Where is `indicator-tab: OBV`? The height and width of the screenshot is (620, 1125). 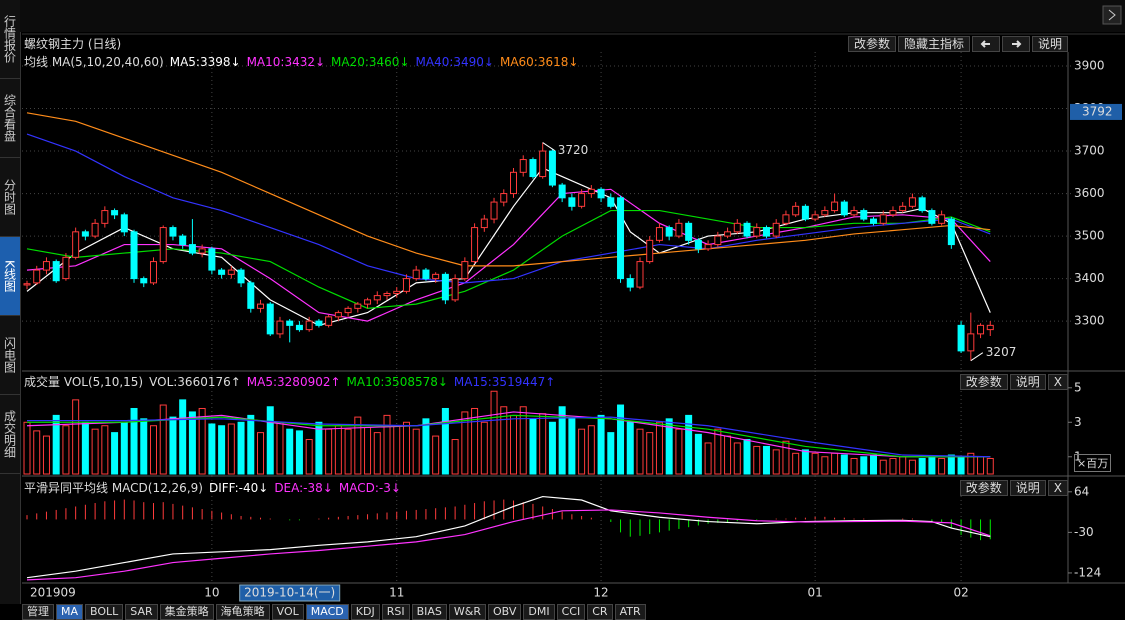
indicator-tab: OBV is located at coordinates (505, 612).